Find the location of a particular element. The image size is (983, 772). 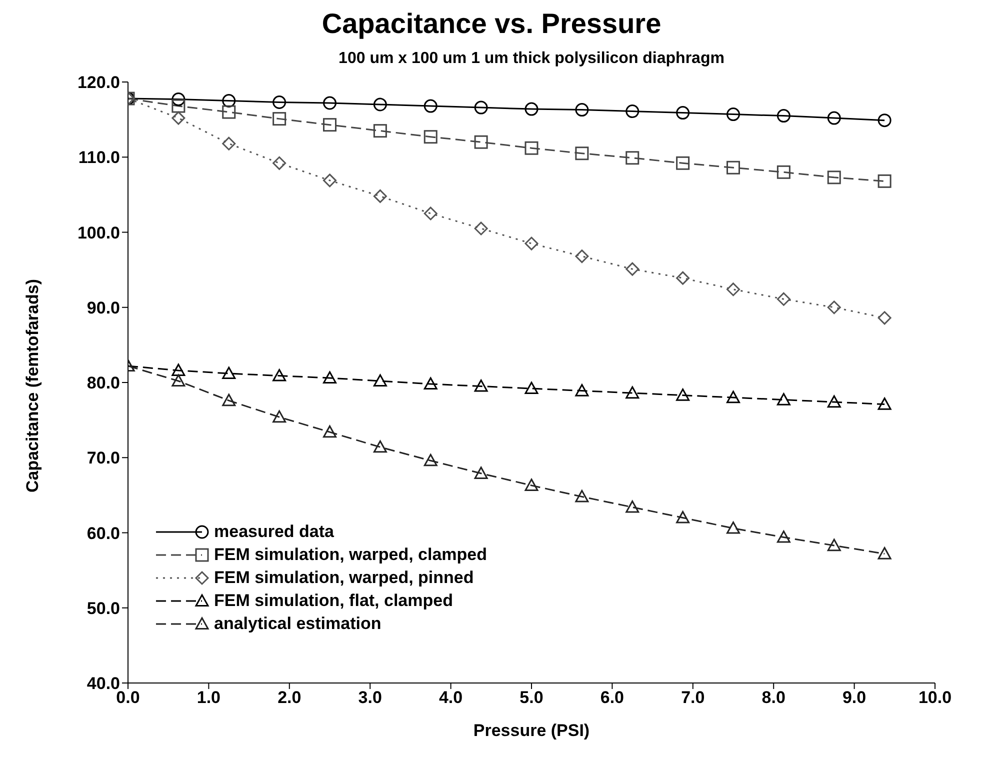

x-tick-label: 9.0 is located at coordinates (854, 698).